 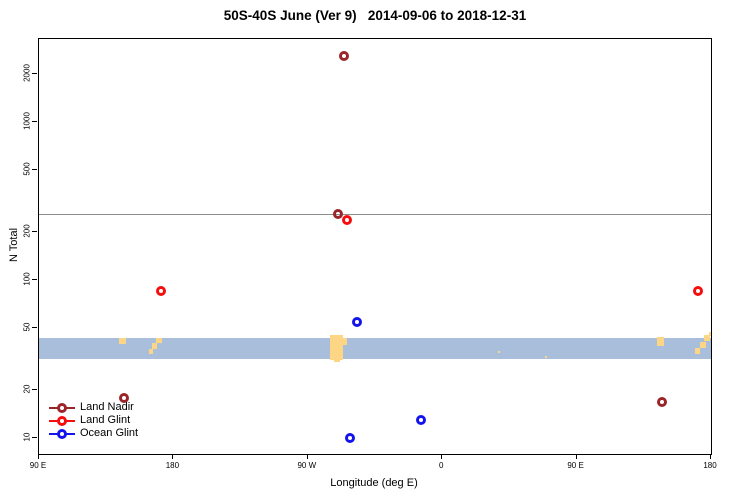 I want to click on legend-item: Land Glint, so click(x=93, y=420).